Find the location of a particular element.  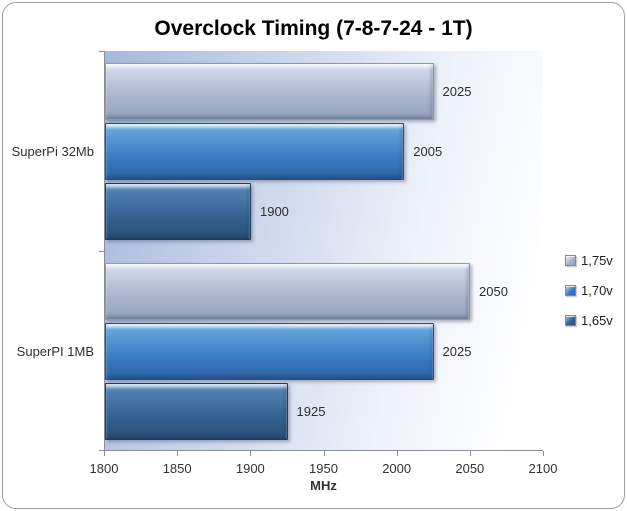

legend-label: 1,70v is located at coordinates (597, 290).